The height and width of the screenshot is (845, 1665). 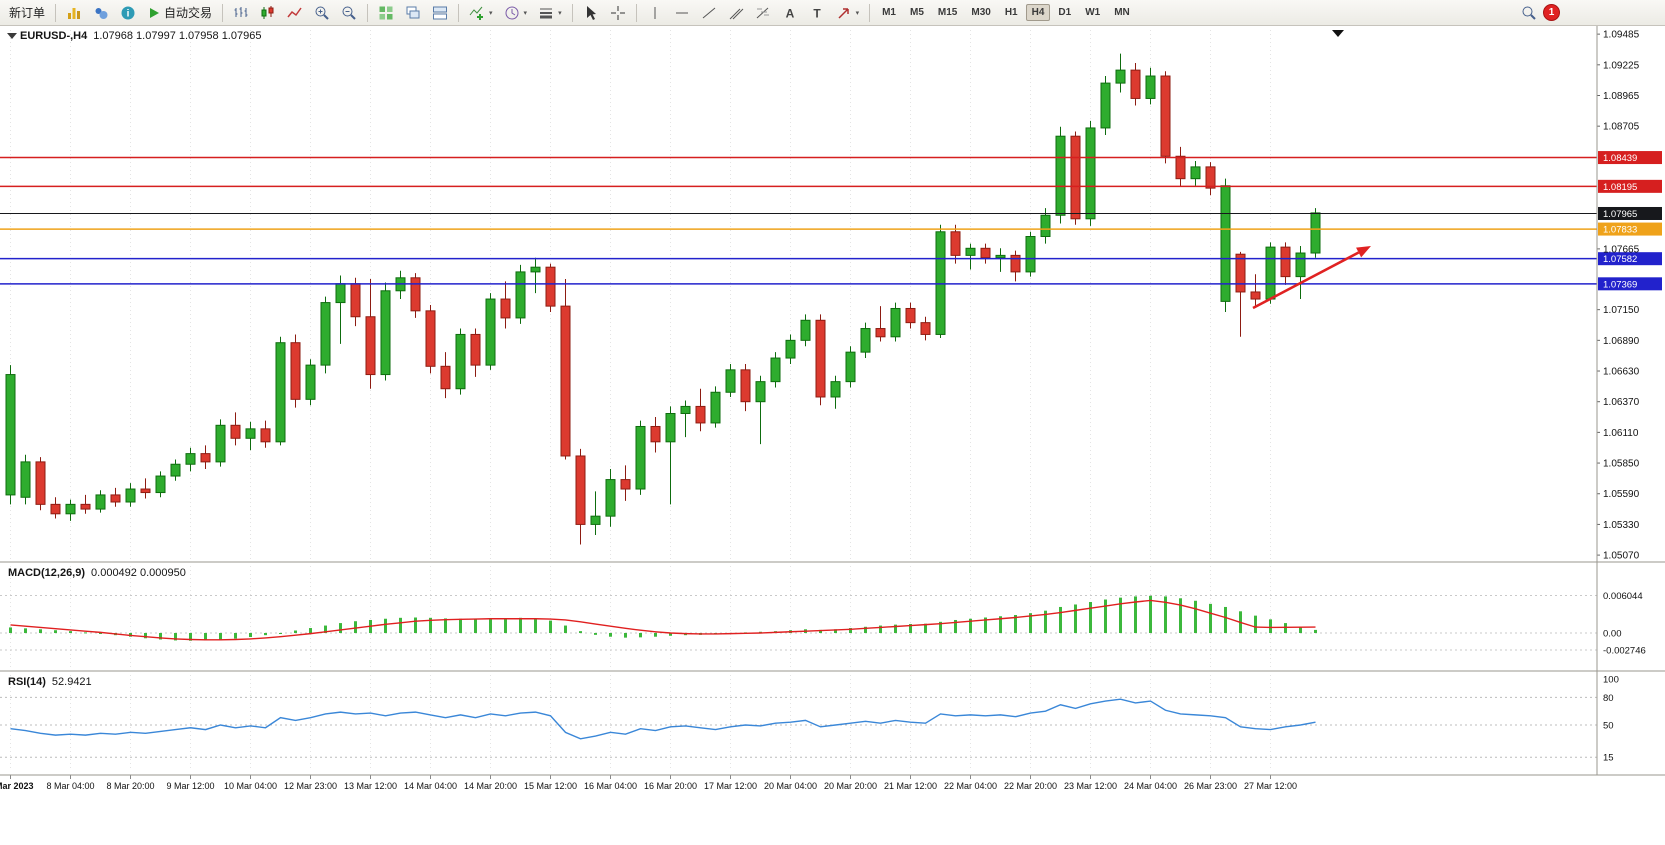 I want to click on price-axis-label: 1.05850, so click(x=1621, y=464).